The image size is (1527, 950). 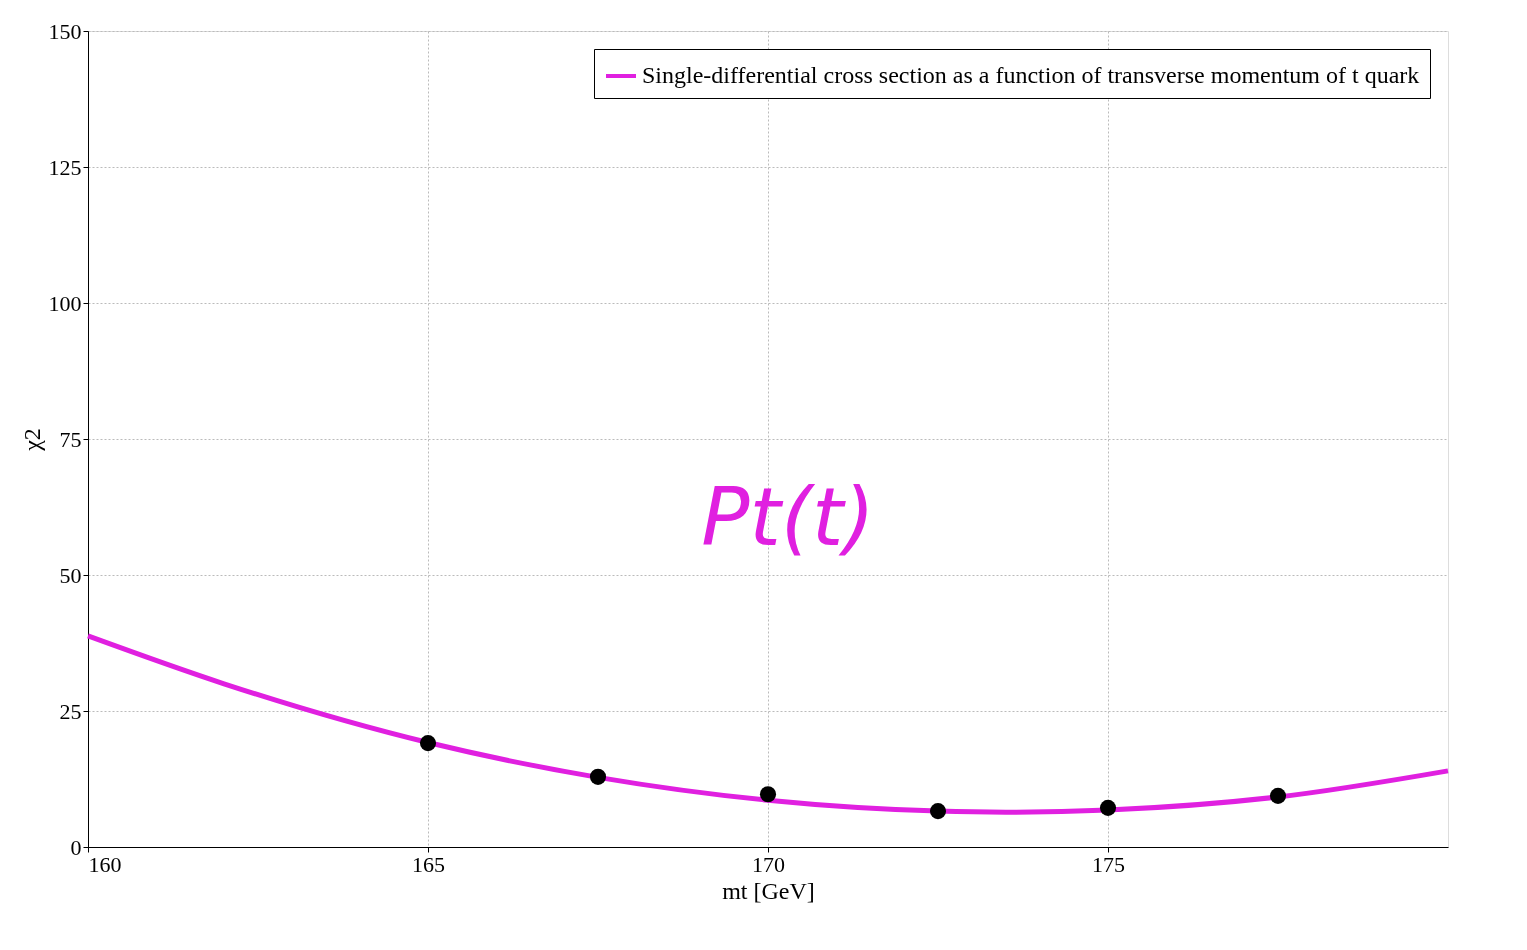 What do you see at coordinates (428, 864) in the screenshot?
I see `x-tick-label: 165` at bounding box center [428, 864].